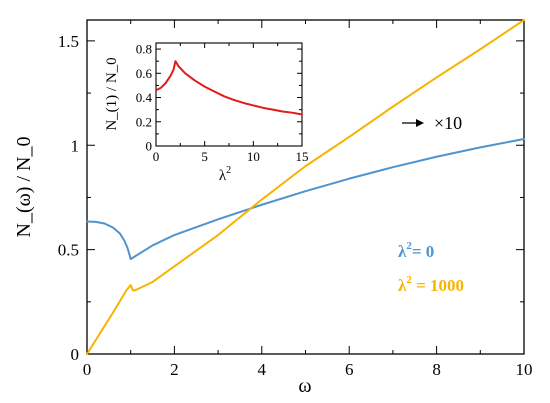 The image size is (550, 403). I want to click on inset-x-tick-label: 0, so click(156, 156).